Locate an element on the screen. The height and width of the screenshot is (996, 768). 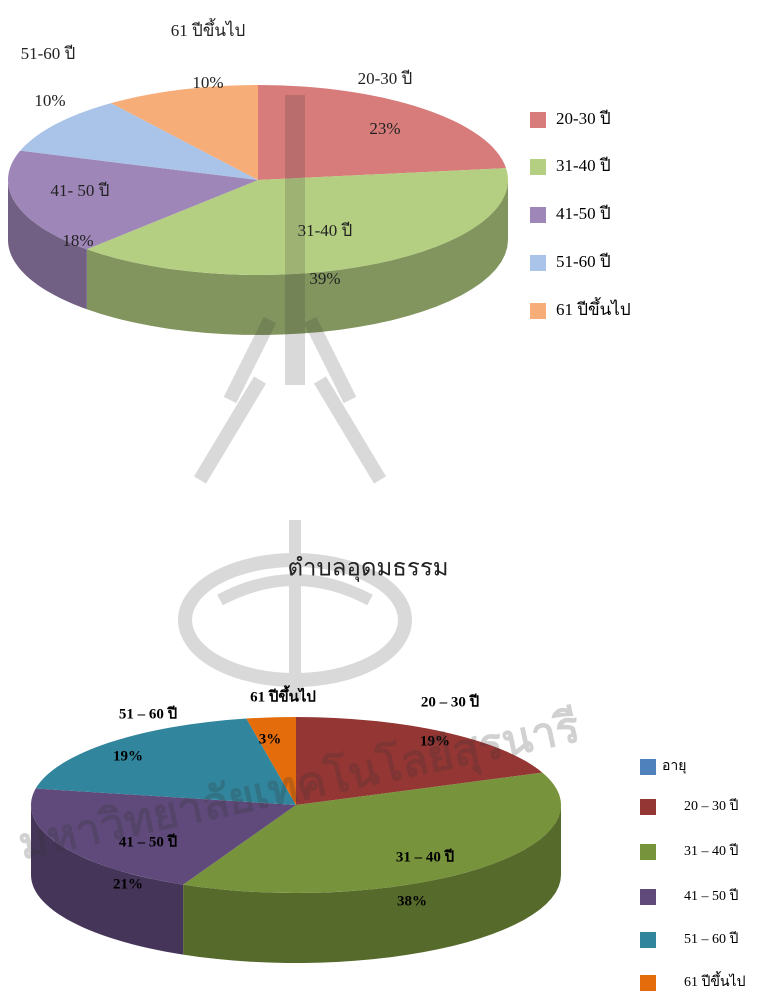
slice-label: 51-60 ปี is located at coordinates (48, 53).